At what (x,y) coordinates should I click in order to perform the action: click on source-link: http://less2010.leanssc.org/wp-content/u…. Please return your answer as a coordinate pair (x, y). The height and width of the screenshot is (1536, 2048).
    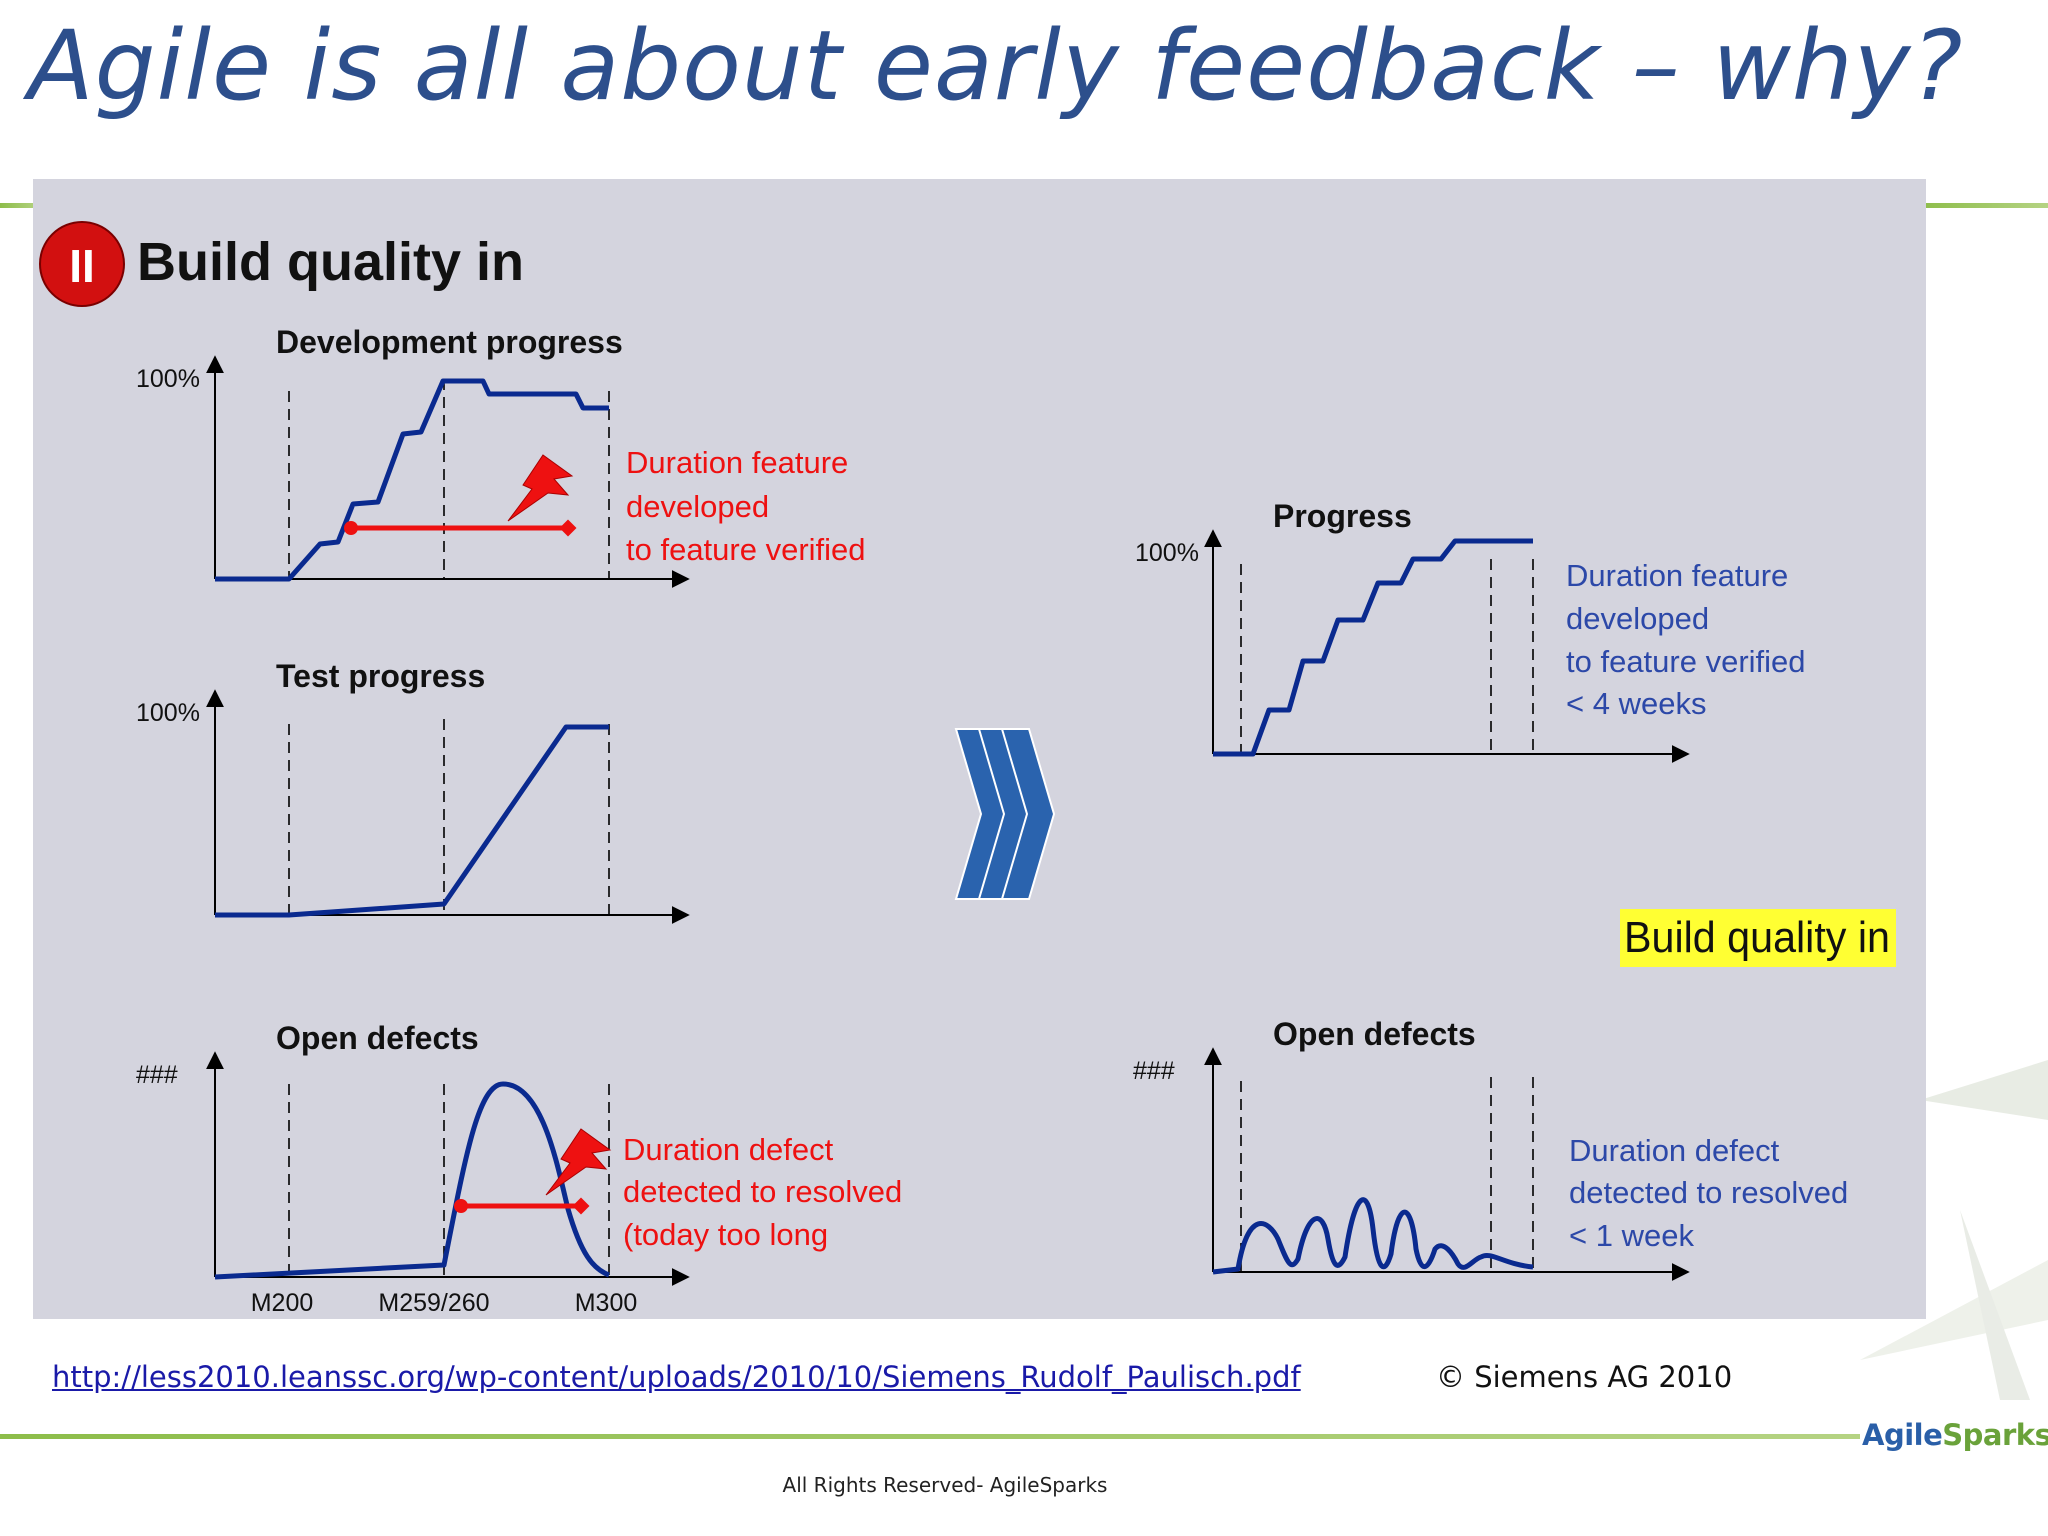
    Looking at the image, I should click on (676, 1377).